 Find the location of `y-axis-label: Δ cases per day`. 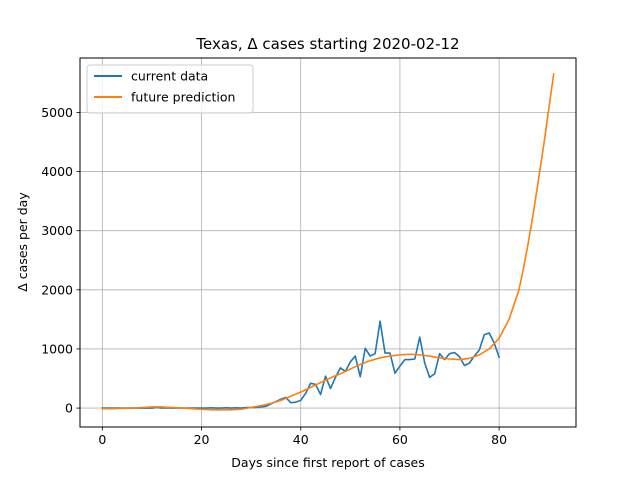

y-axis-label: Δ cases per day is located at coordinates (22, 242).